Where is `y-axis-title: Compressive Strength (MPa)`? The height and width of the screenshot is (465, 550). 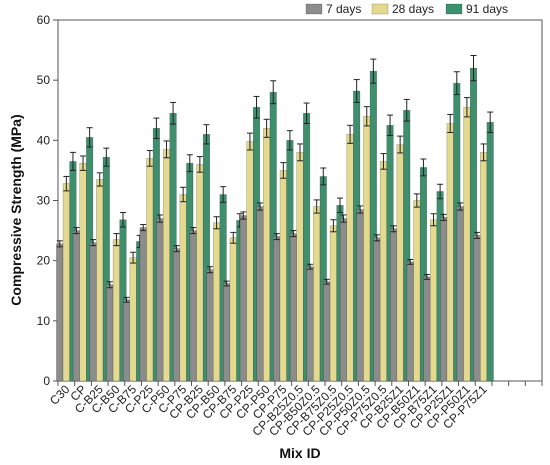
y-axis-title: Compressive Strength (MPa) is located at coordinates (16, 209).